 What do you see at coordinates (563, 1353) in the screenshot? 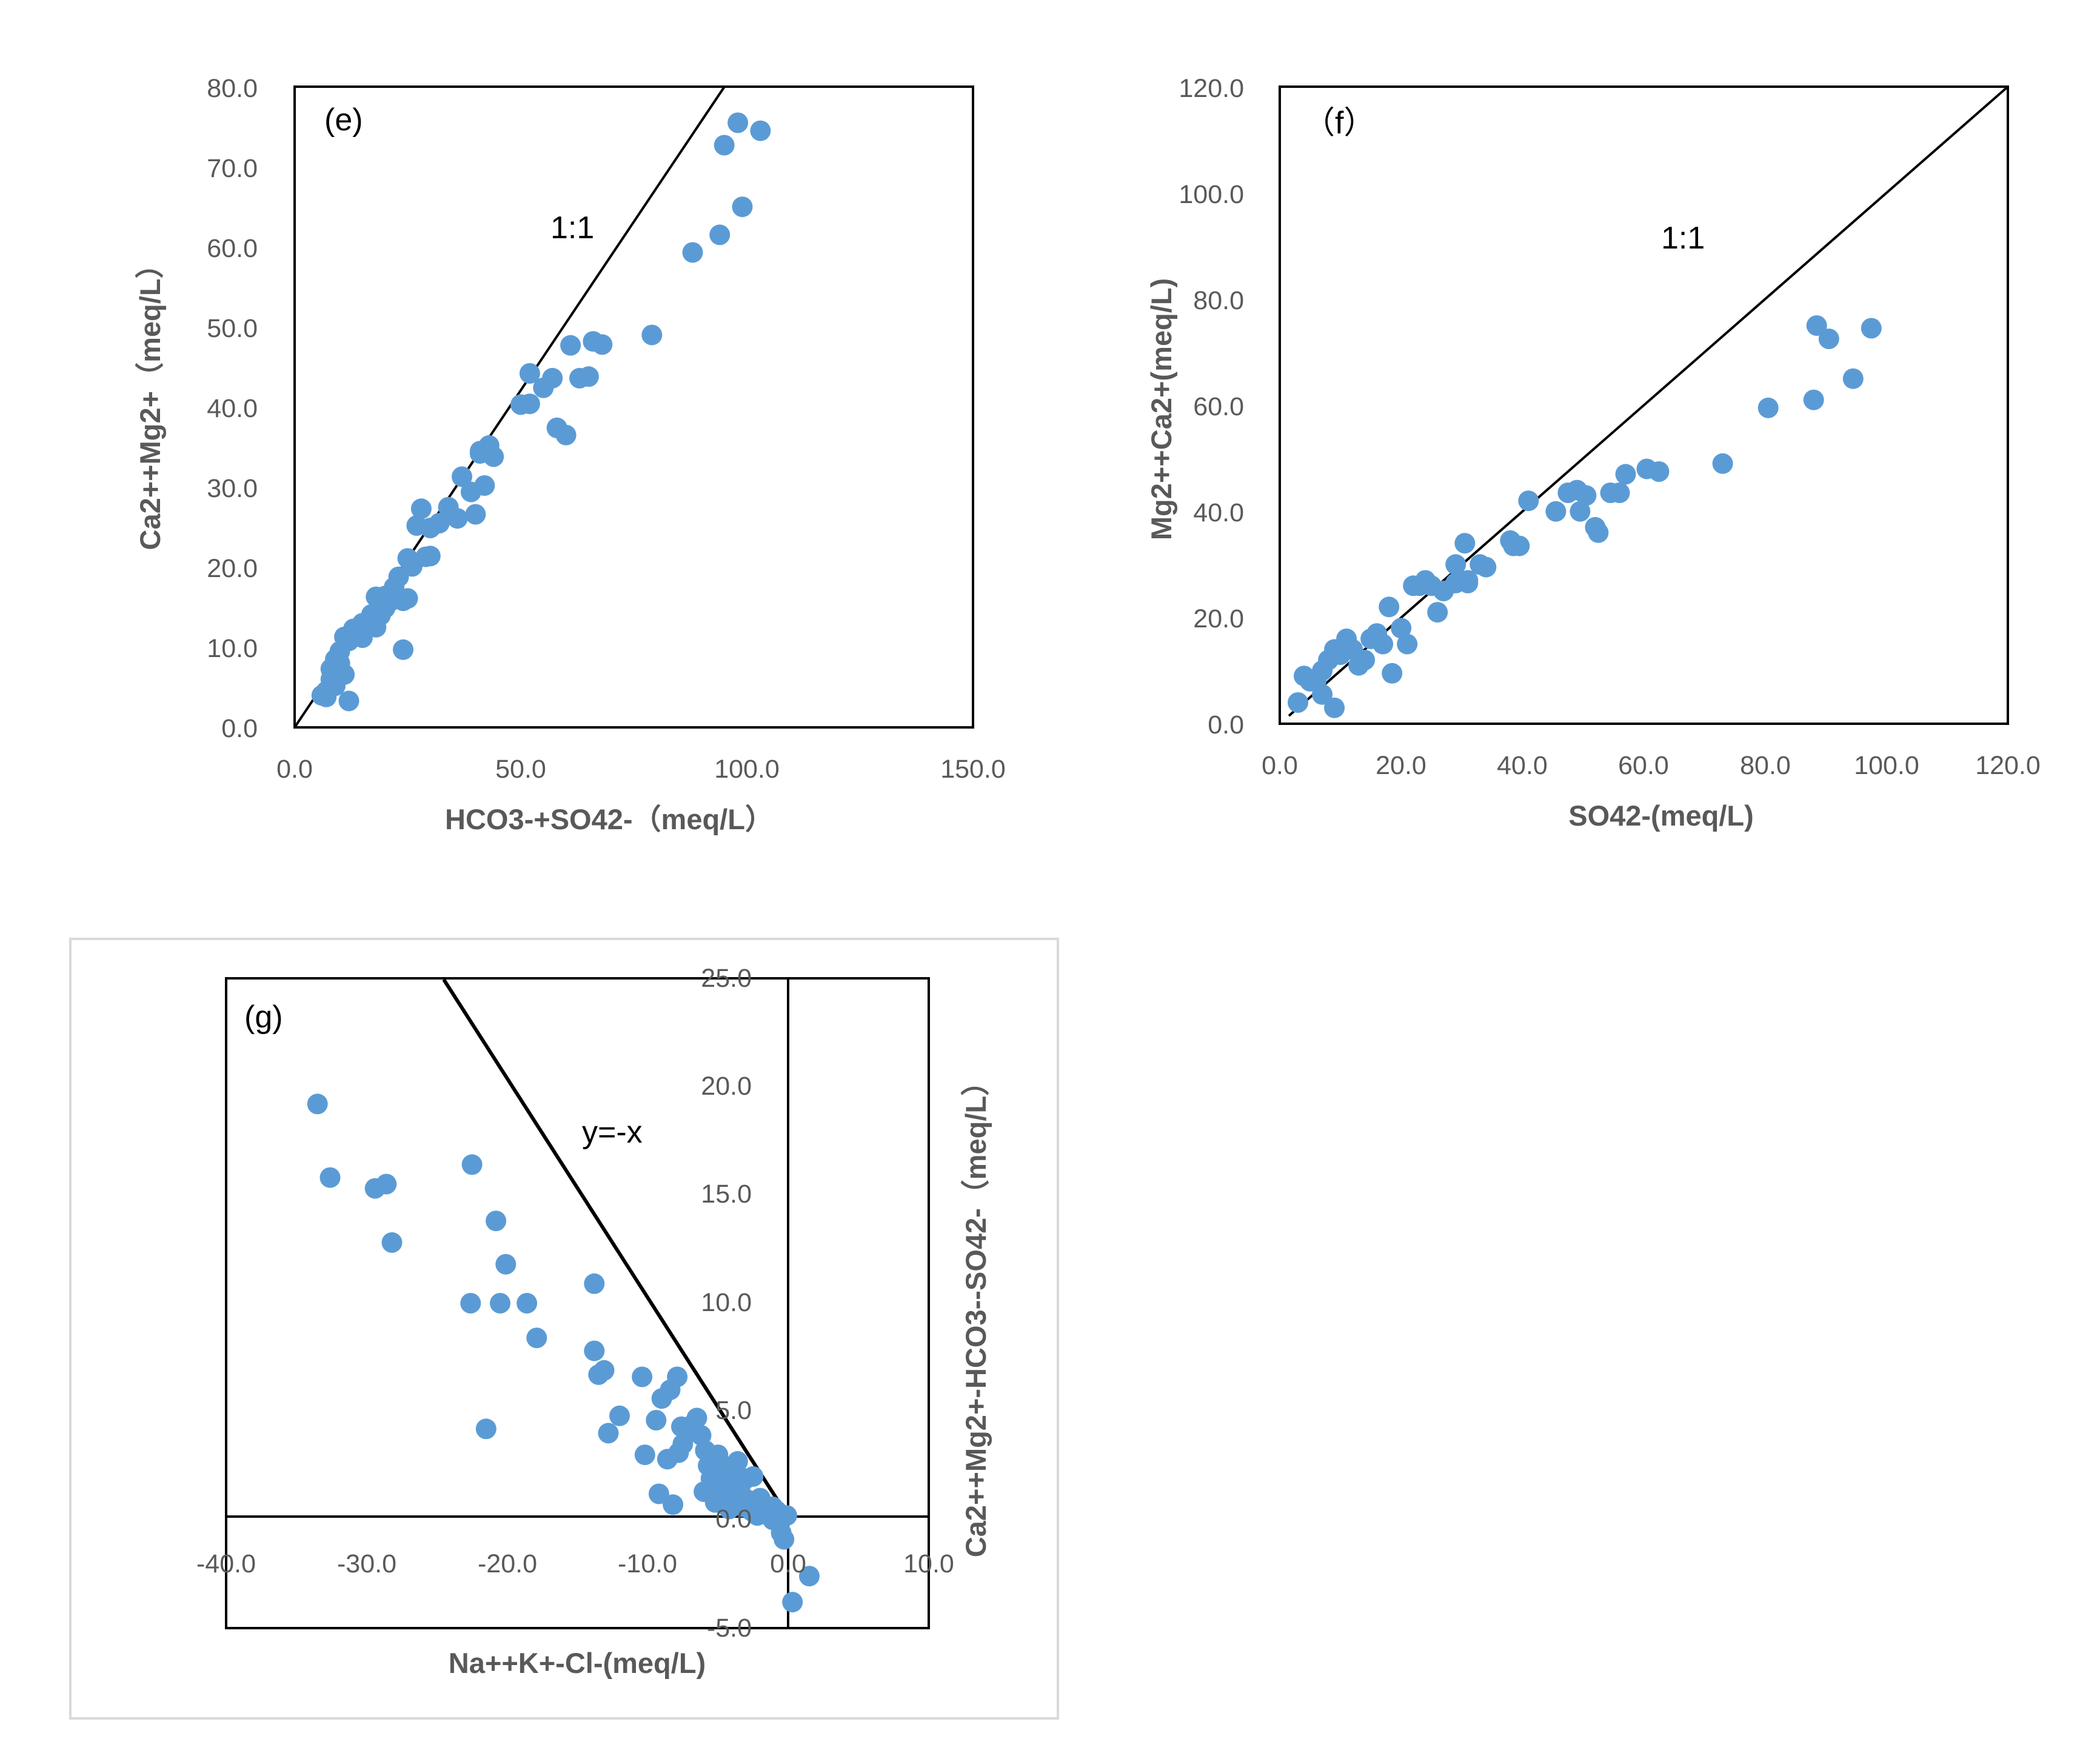
I see `panel-g-points` at bounding box center [563, 1353].